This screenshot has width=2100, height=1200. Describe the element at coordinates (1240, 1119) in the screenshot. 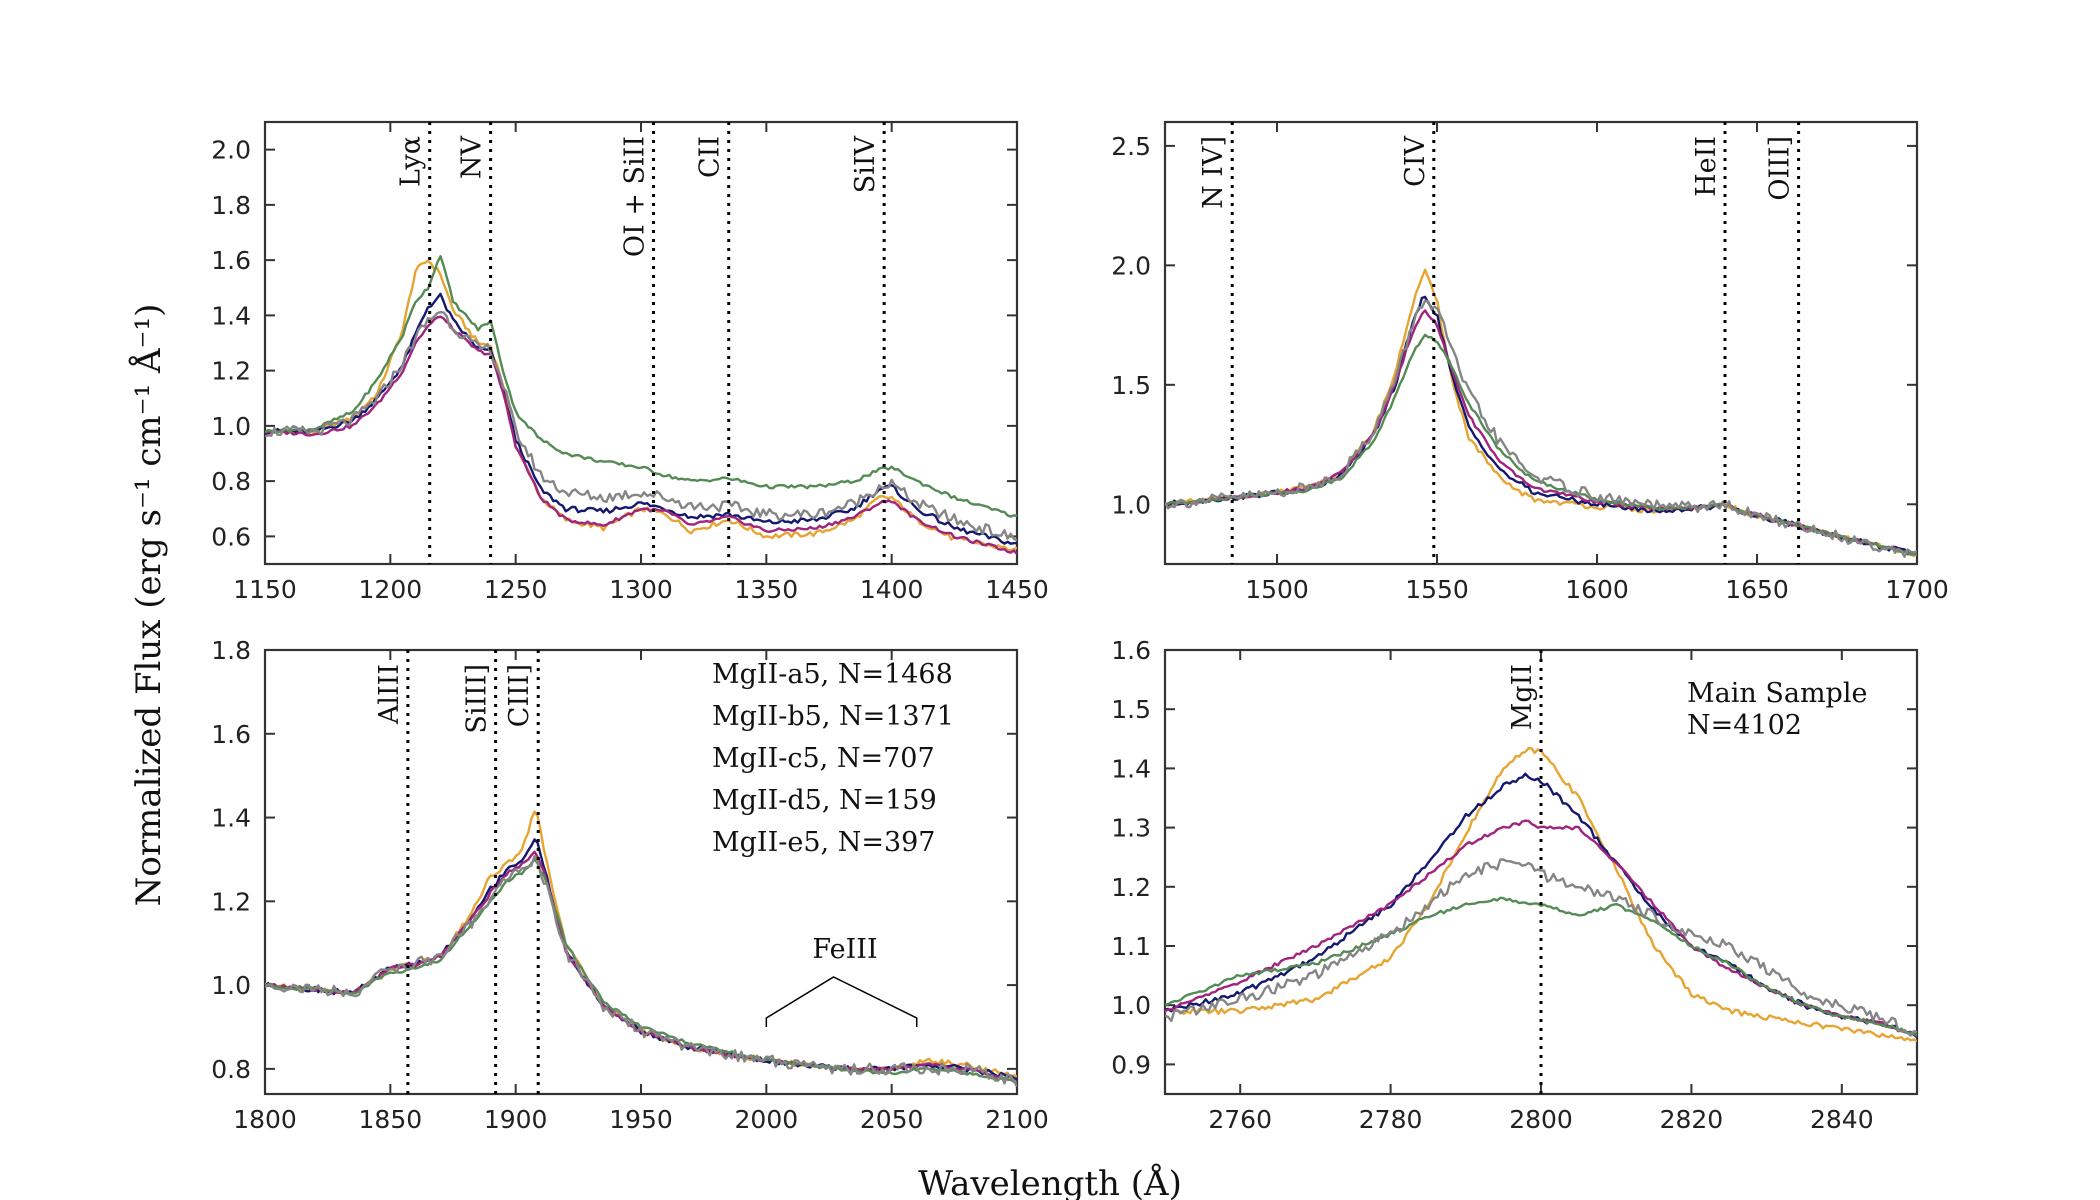

I see `x-tick-label: 2760` at that location.